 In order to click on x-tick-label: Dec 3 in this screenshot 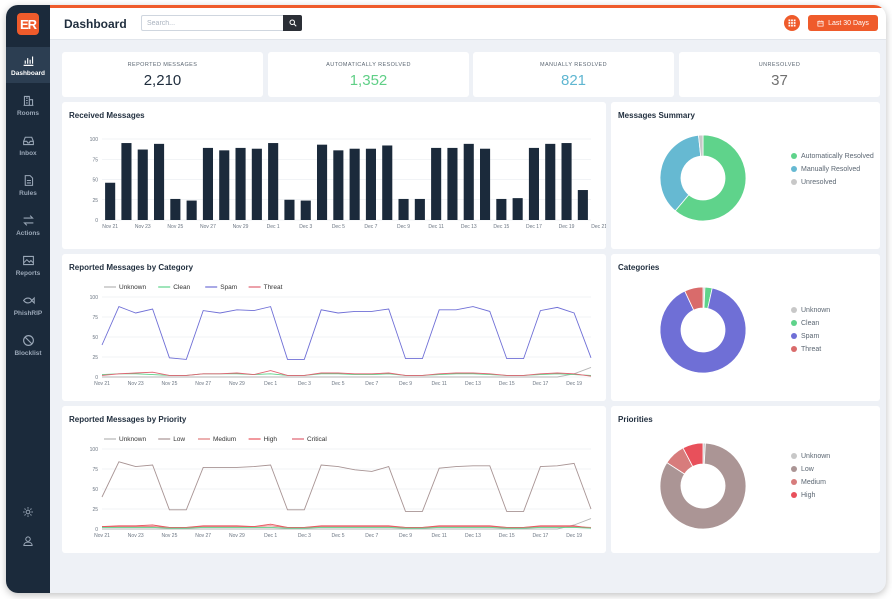, I will do `click(304, 536)`.